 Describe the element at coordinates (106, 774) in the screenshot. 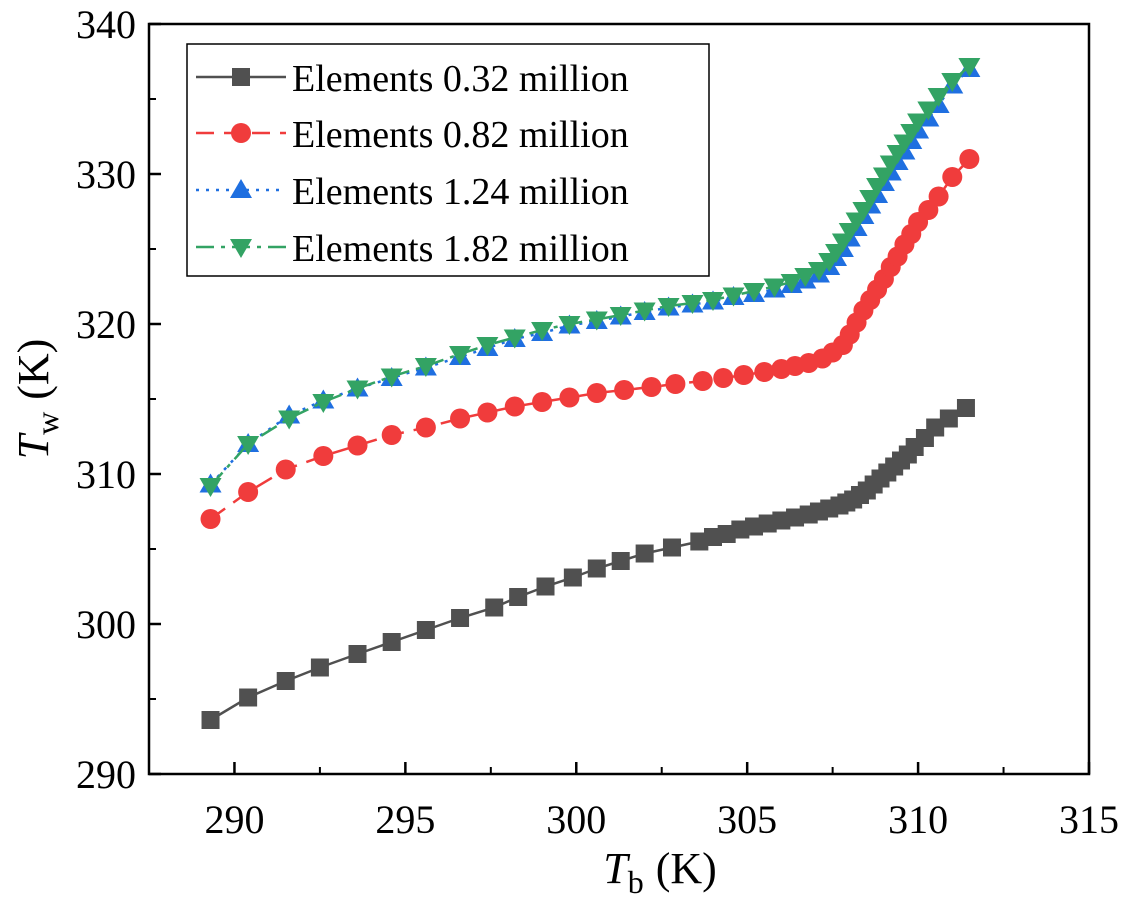

I see `y-tick-label: 290` at that location.